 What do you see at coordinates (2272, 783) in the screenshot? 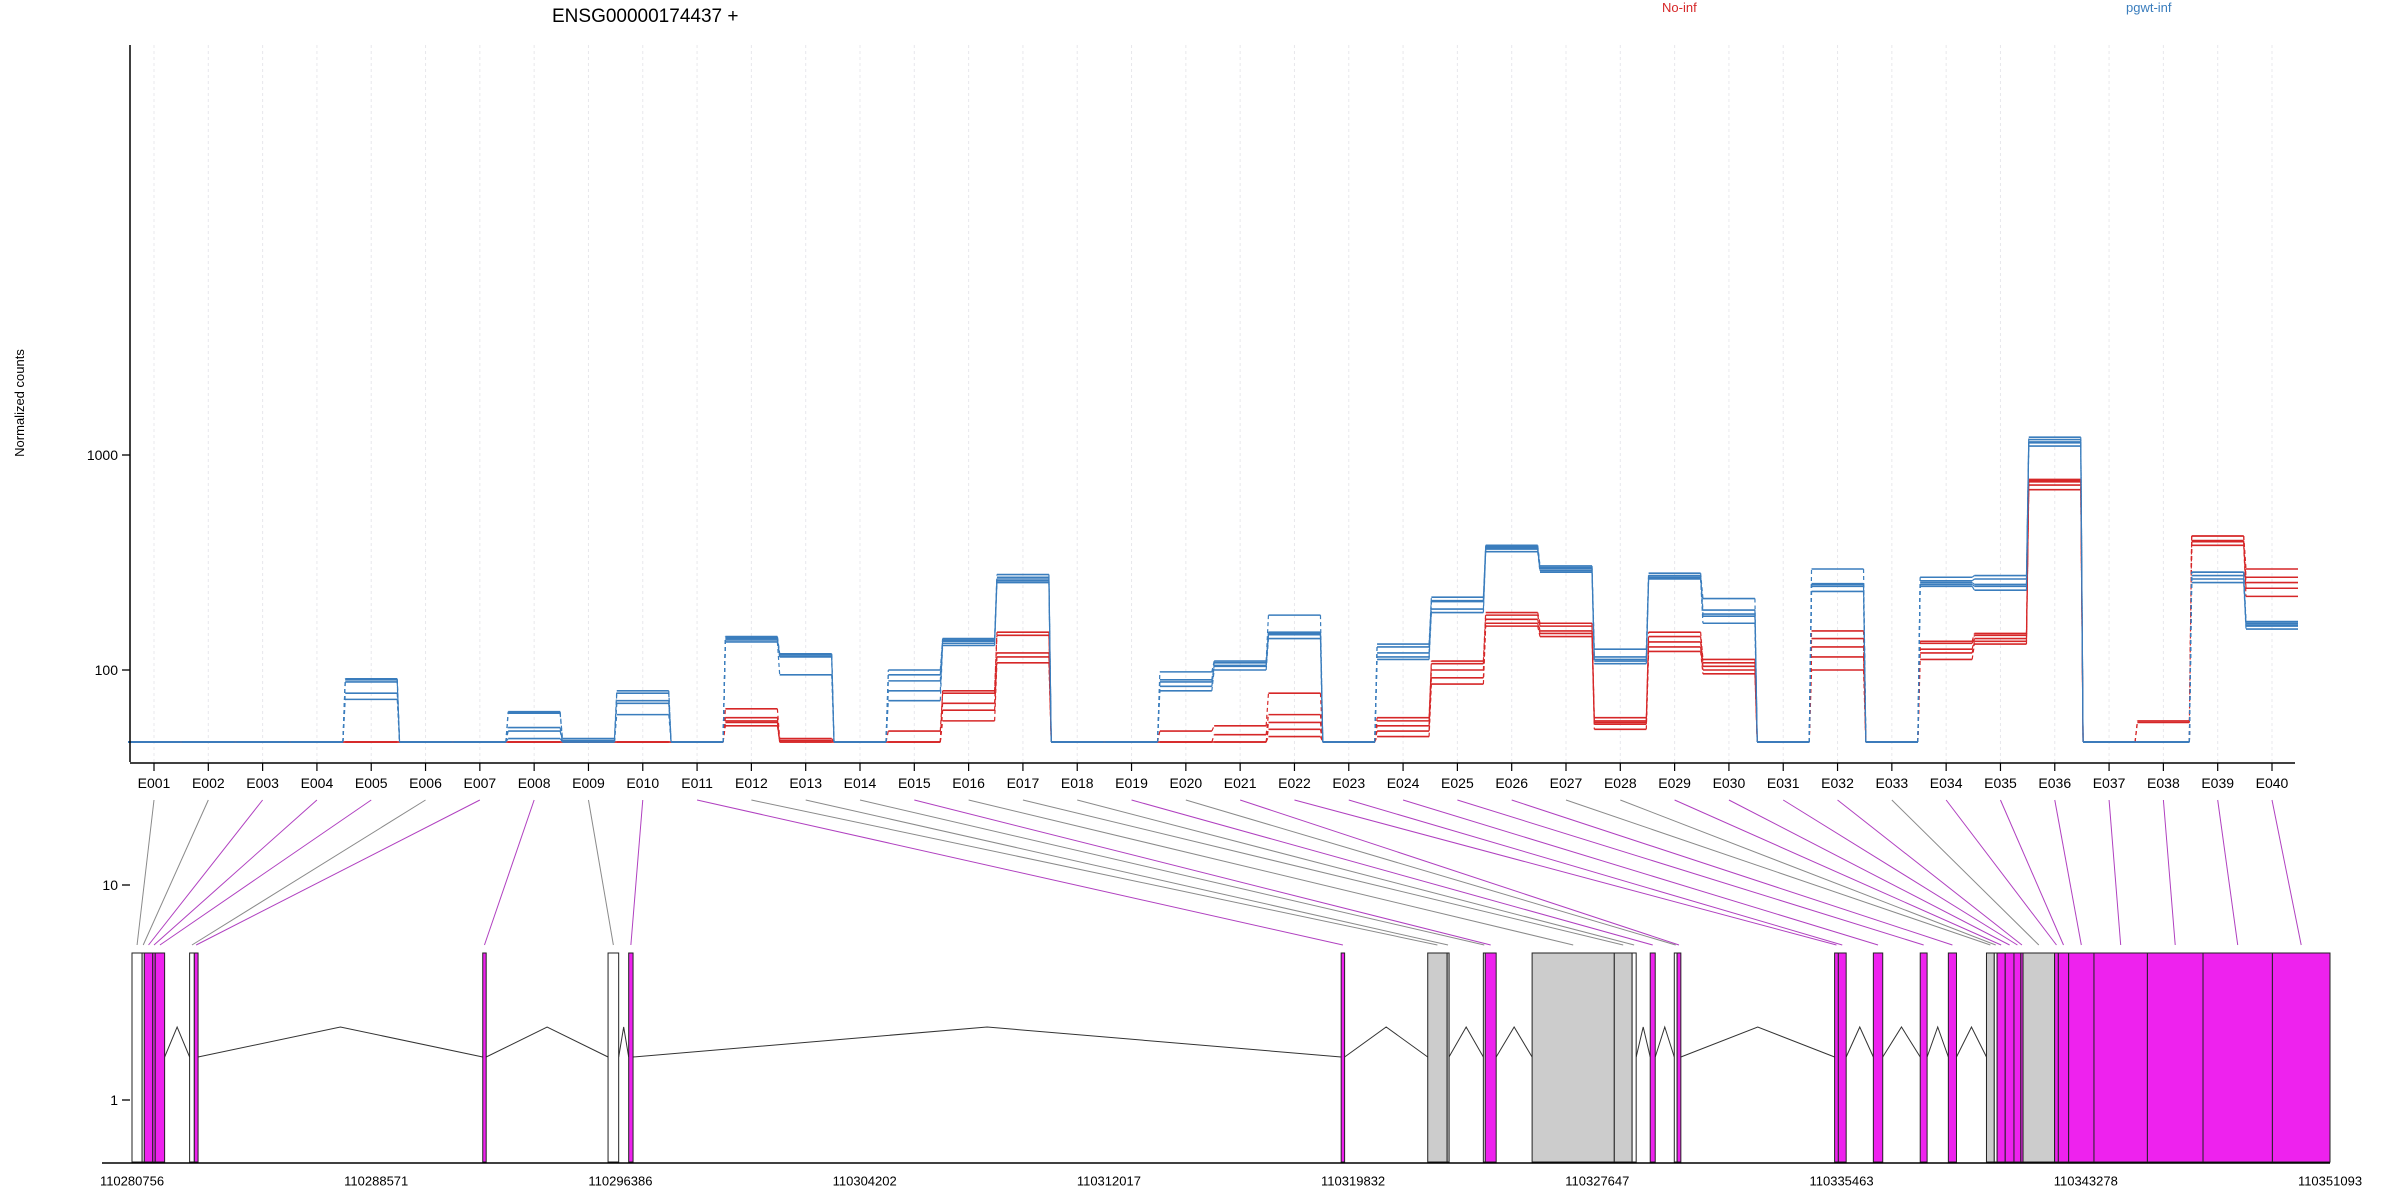
I see `x-tick-label-E040: E040` at bounding box center [2272, 783].